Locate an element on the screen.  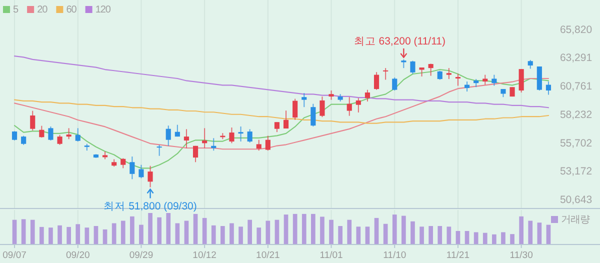
x-tick-label: 09/29 is located at coordinates (141, 255).